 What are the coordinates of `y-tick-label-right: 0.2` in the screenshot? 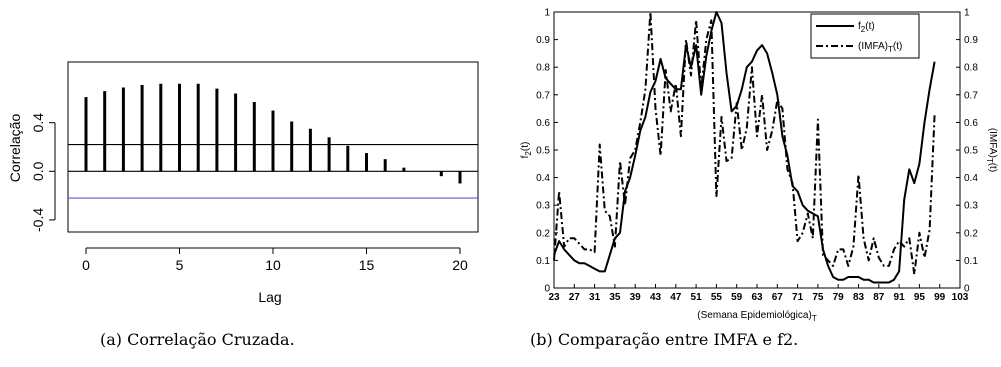 It's located at (971, 233).